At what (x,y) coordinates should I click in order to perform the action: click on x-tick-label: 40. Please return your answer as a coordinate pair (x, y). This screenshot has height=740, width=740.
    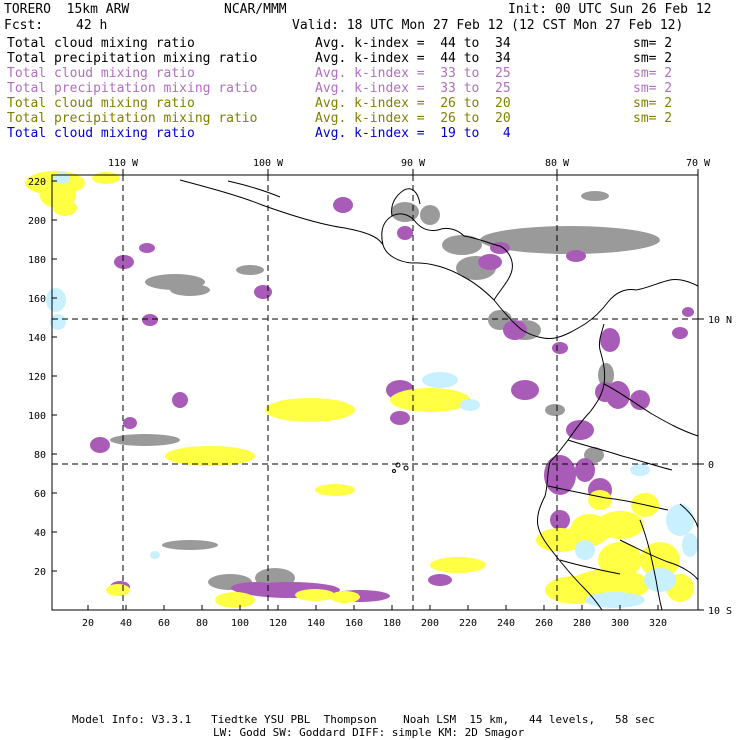
    Looking at the image, I should click on (126, 623).